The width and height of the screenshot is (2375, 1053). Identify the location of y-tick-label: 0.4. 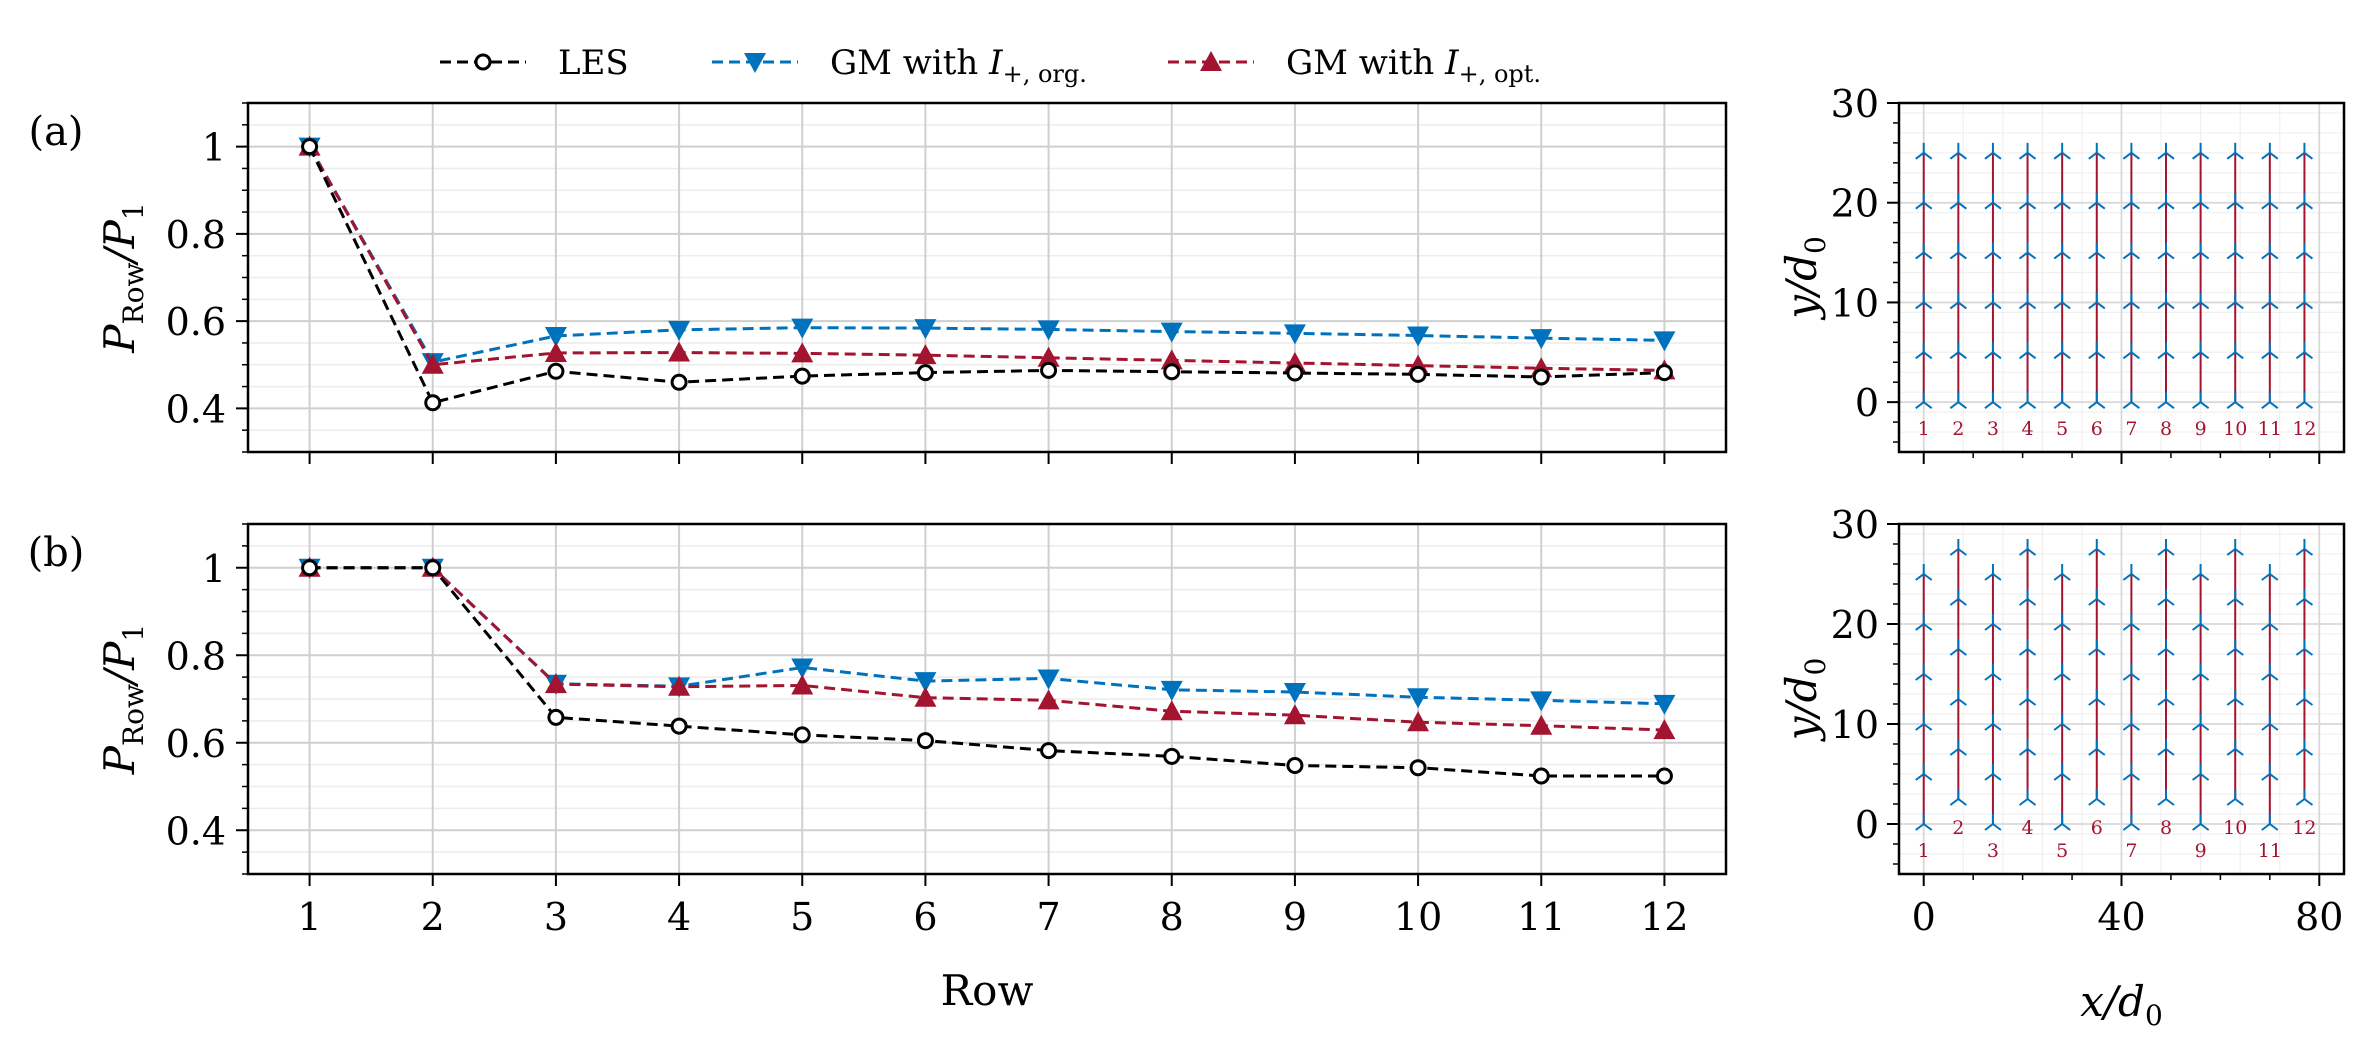
(196, 409).